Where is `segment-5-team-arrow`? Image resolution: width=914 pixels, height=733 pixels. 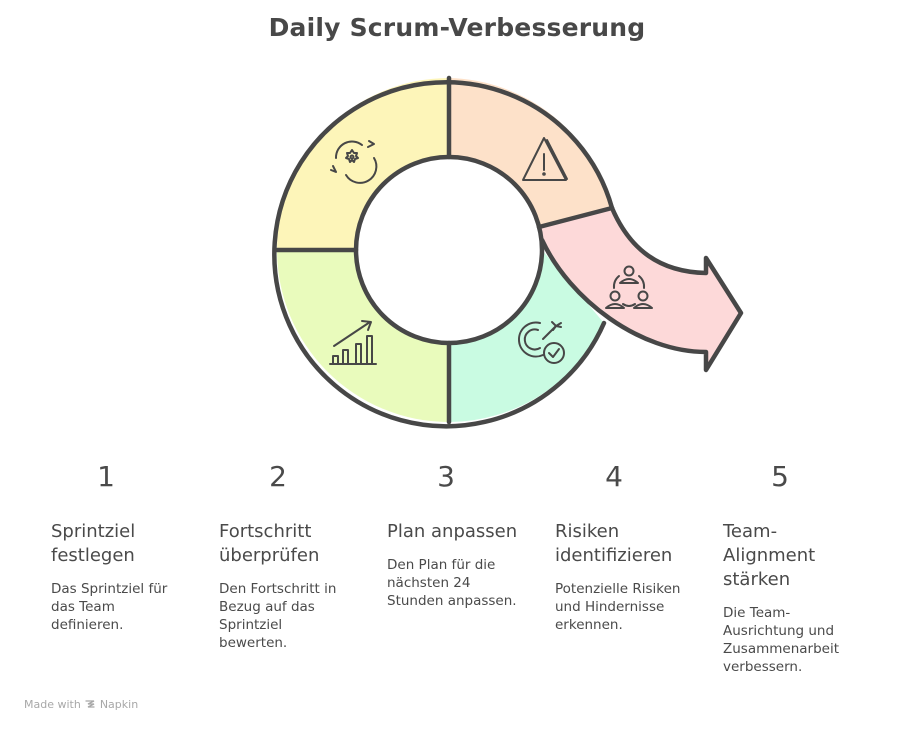
segment-5-team-arrow is located at coordinates (640, 289).